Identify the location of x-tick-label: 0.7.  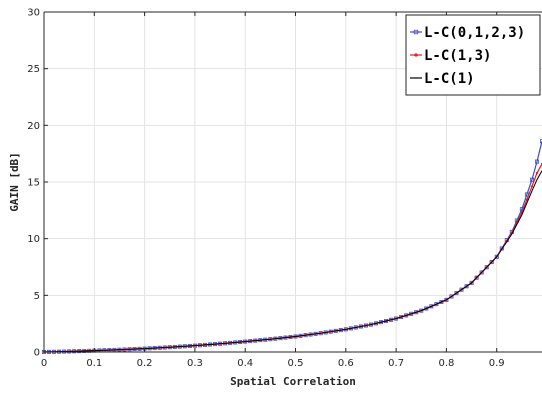
(396, 363).